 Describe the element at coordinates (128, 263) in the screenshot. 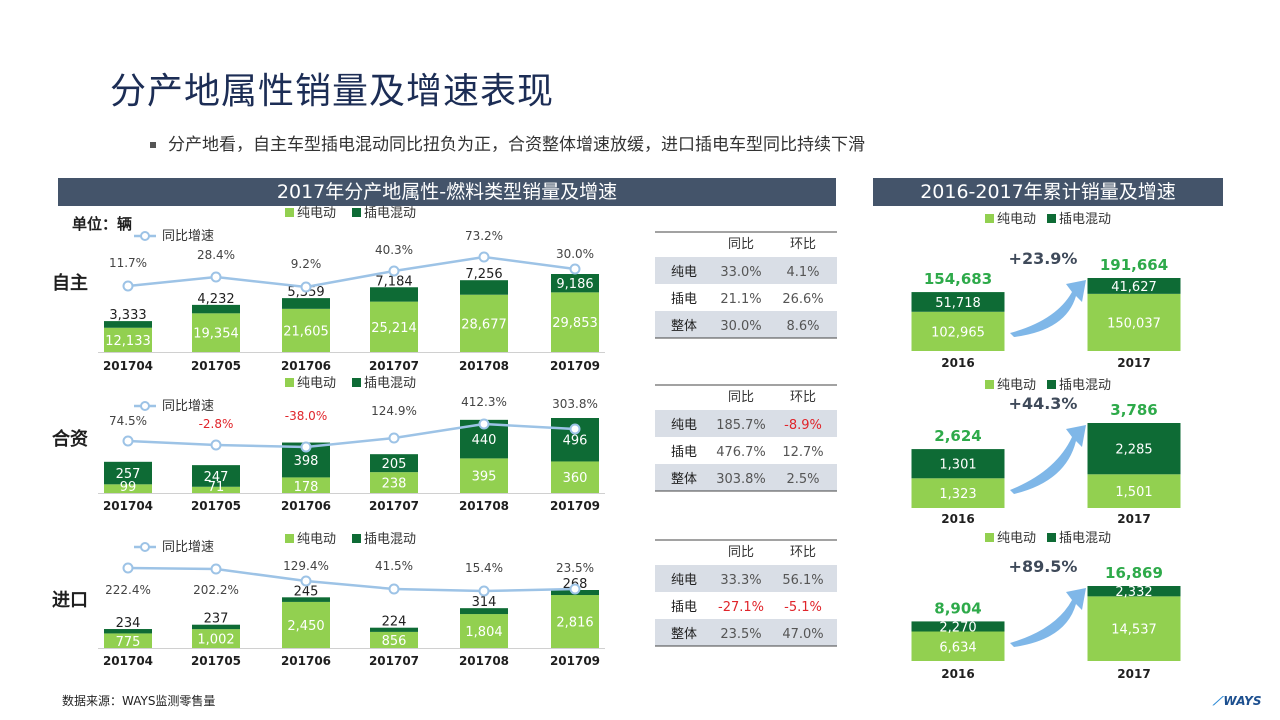

I see `yoy-label: 11.7%` at that location.